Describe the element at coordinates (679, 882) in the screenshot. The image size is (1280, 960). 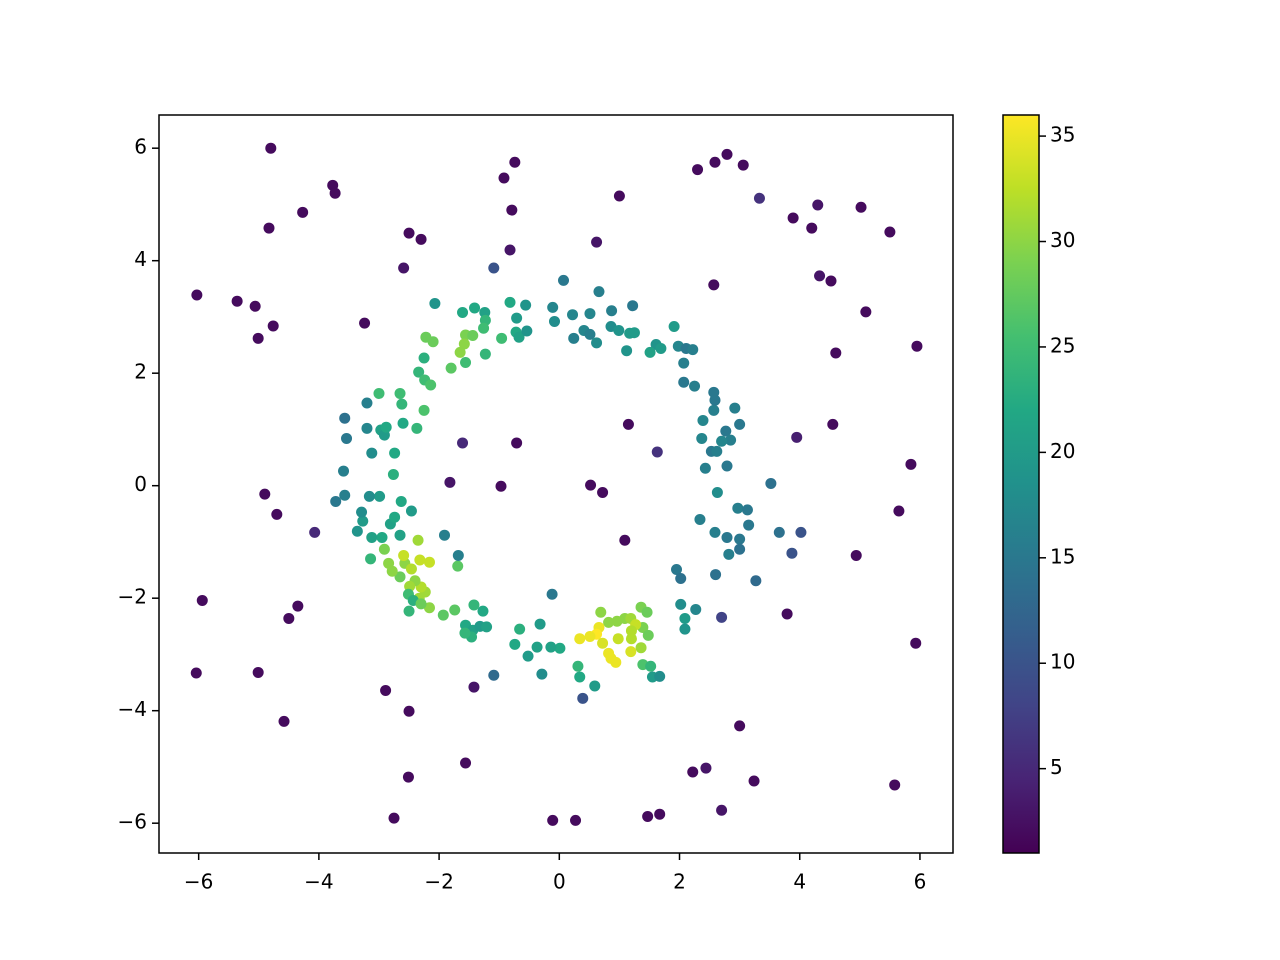
I see `x-tick-label: 2` at that location.